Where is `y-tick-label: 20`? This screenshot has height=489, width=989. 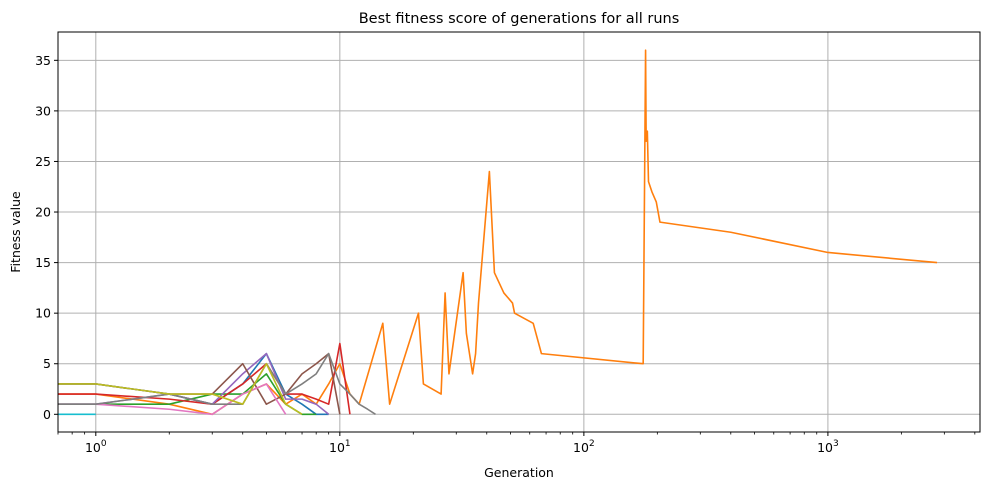 y-tick-label: 20 is located at coordinates (43, 212).